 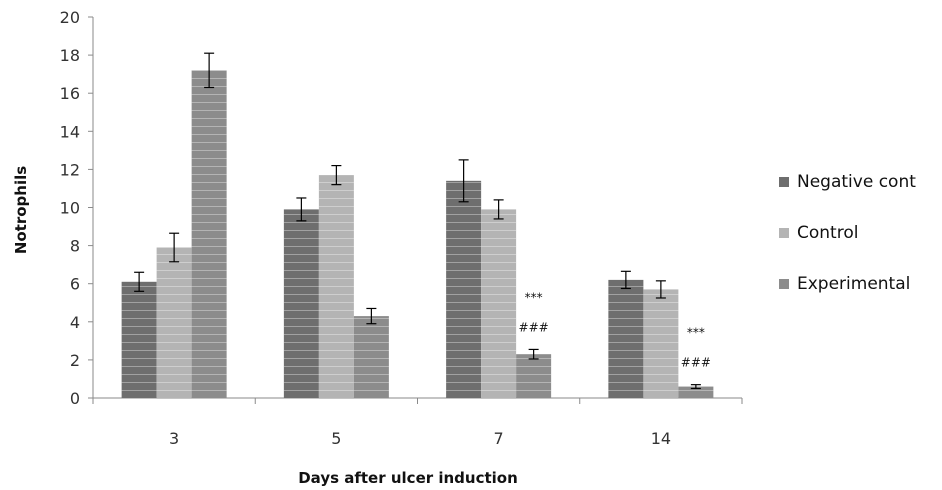 I want to click on legend-label: Negative cont, so click(x=856, y=182).